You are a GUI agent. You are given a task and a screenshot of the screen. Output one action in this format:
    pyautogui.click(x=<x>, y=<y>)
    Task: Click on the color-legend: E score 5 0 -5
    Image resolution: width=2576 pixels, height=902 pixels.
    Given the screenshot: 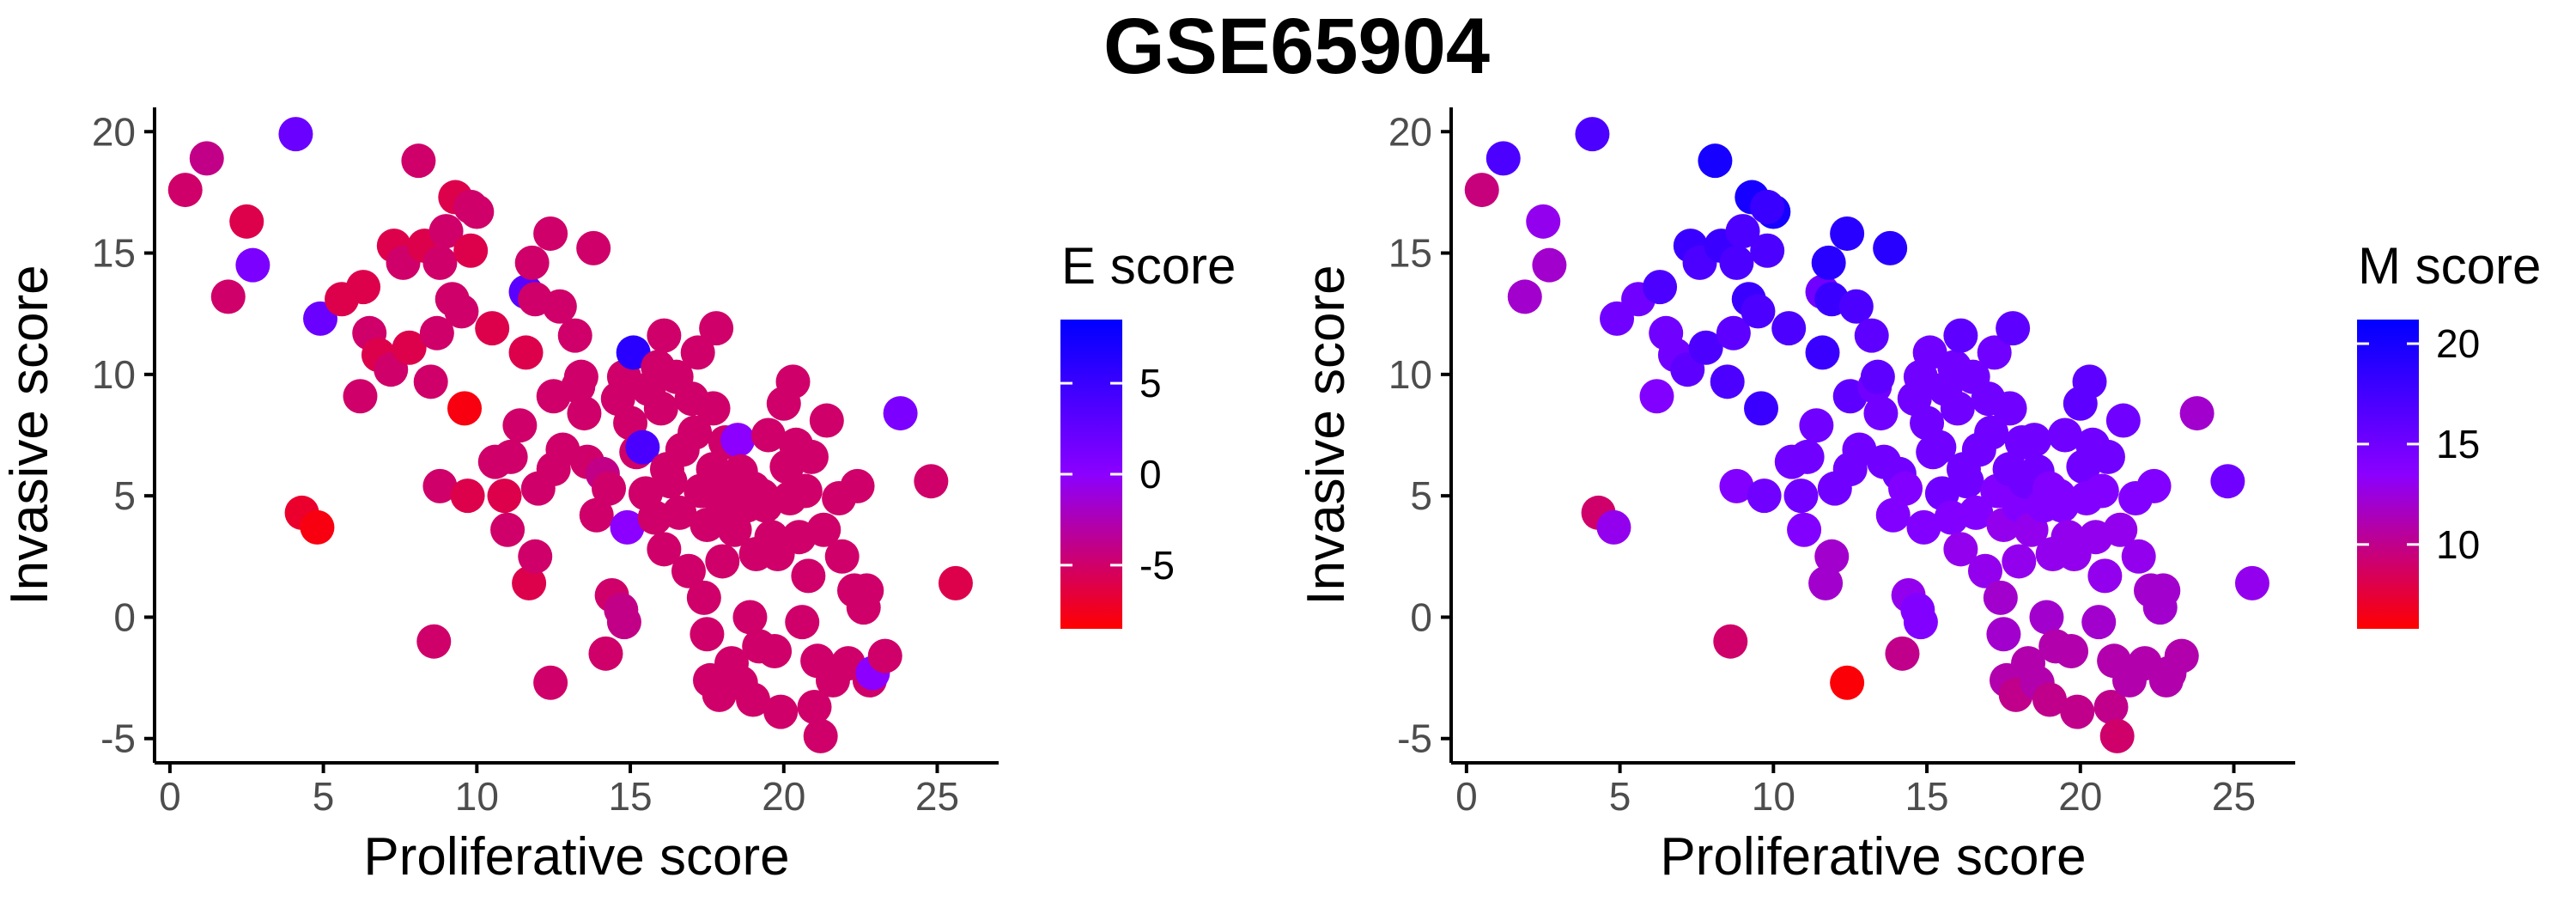 What is the action you would take?
    pyautogui.click(x=1148, y=433)
    